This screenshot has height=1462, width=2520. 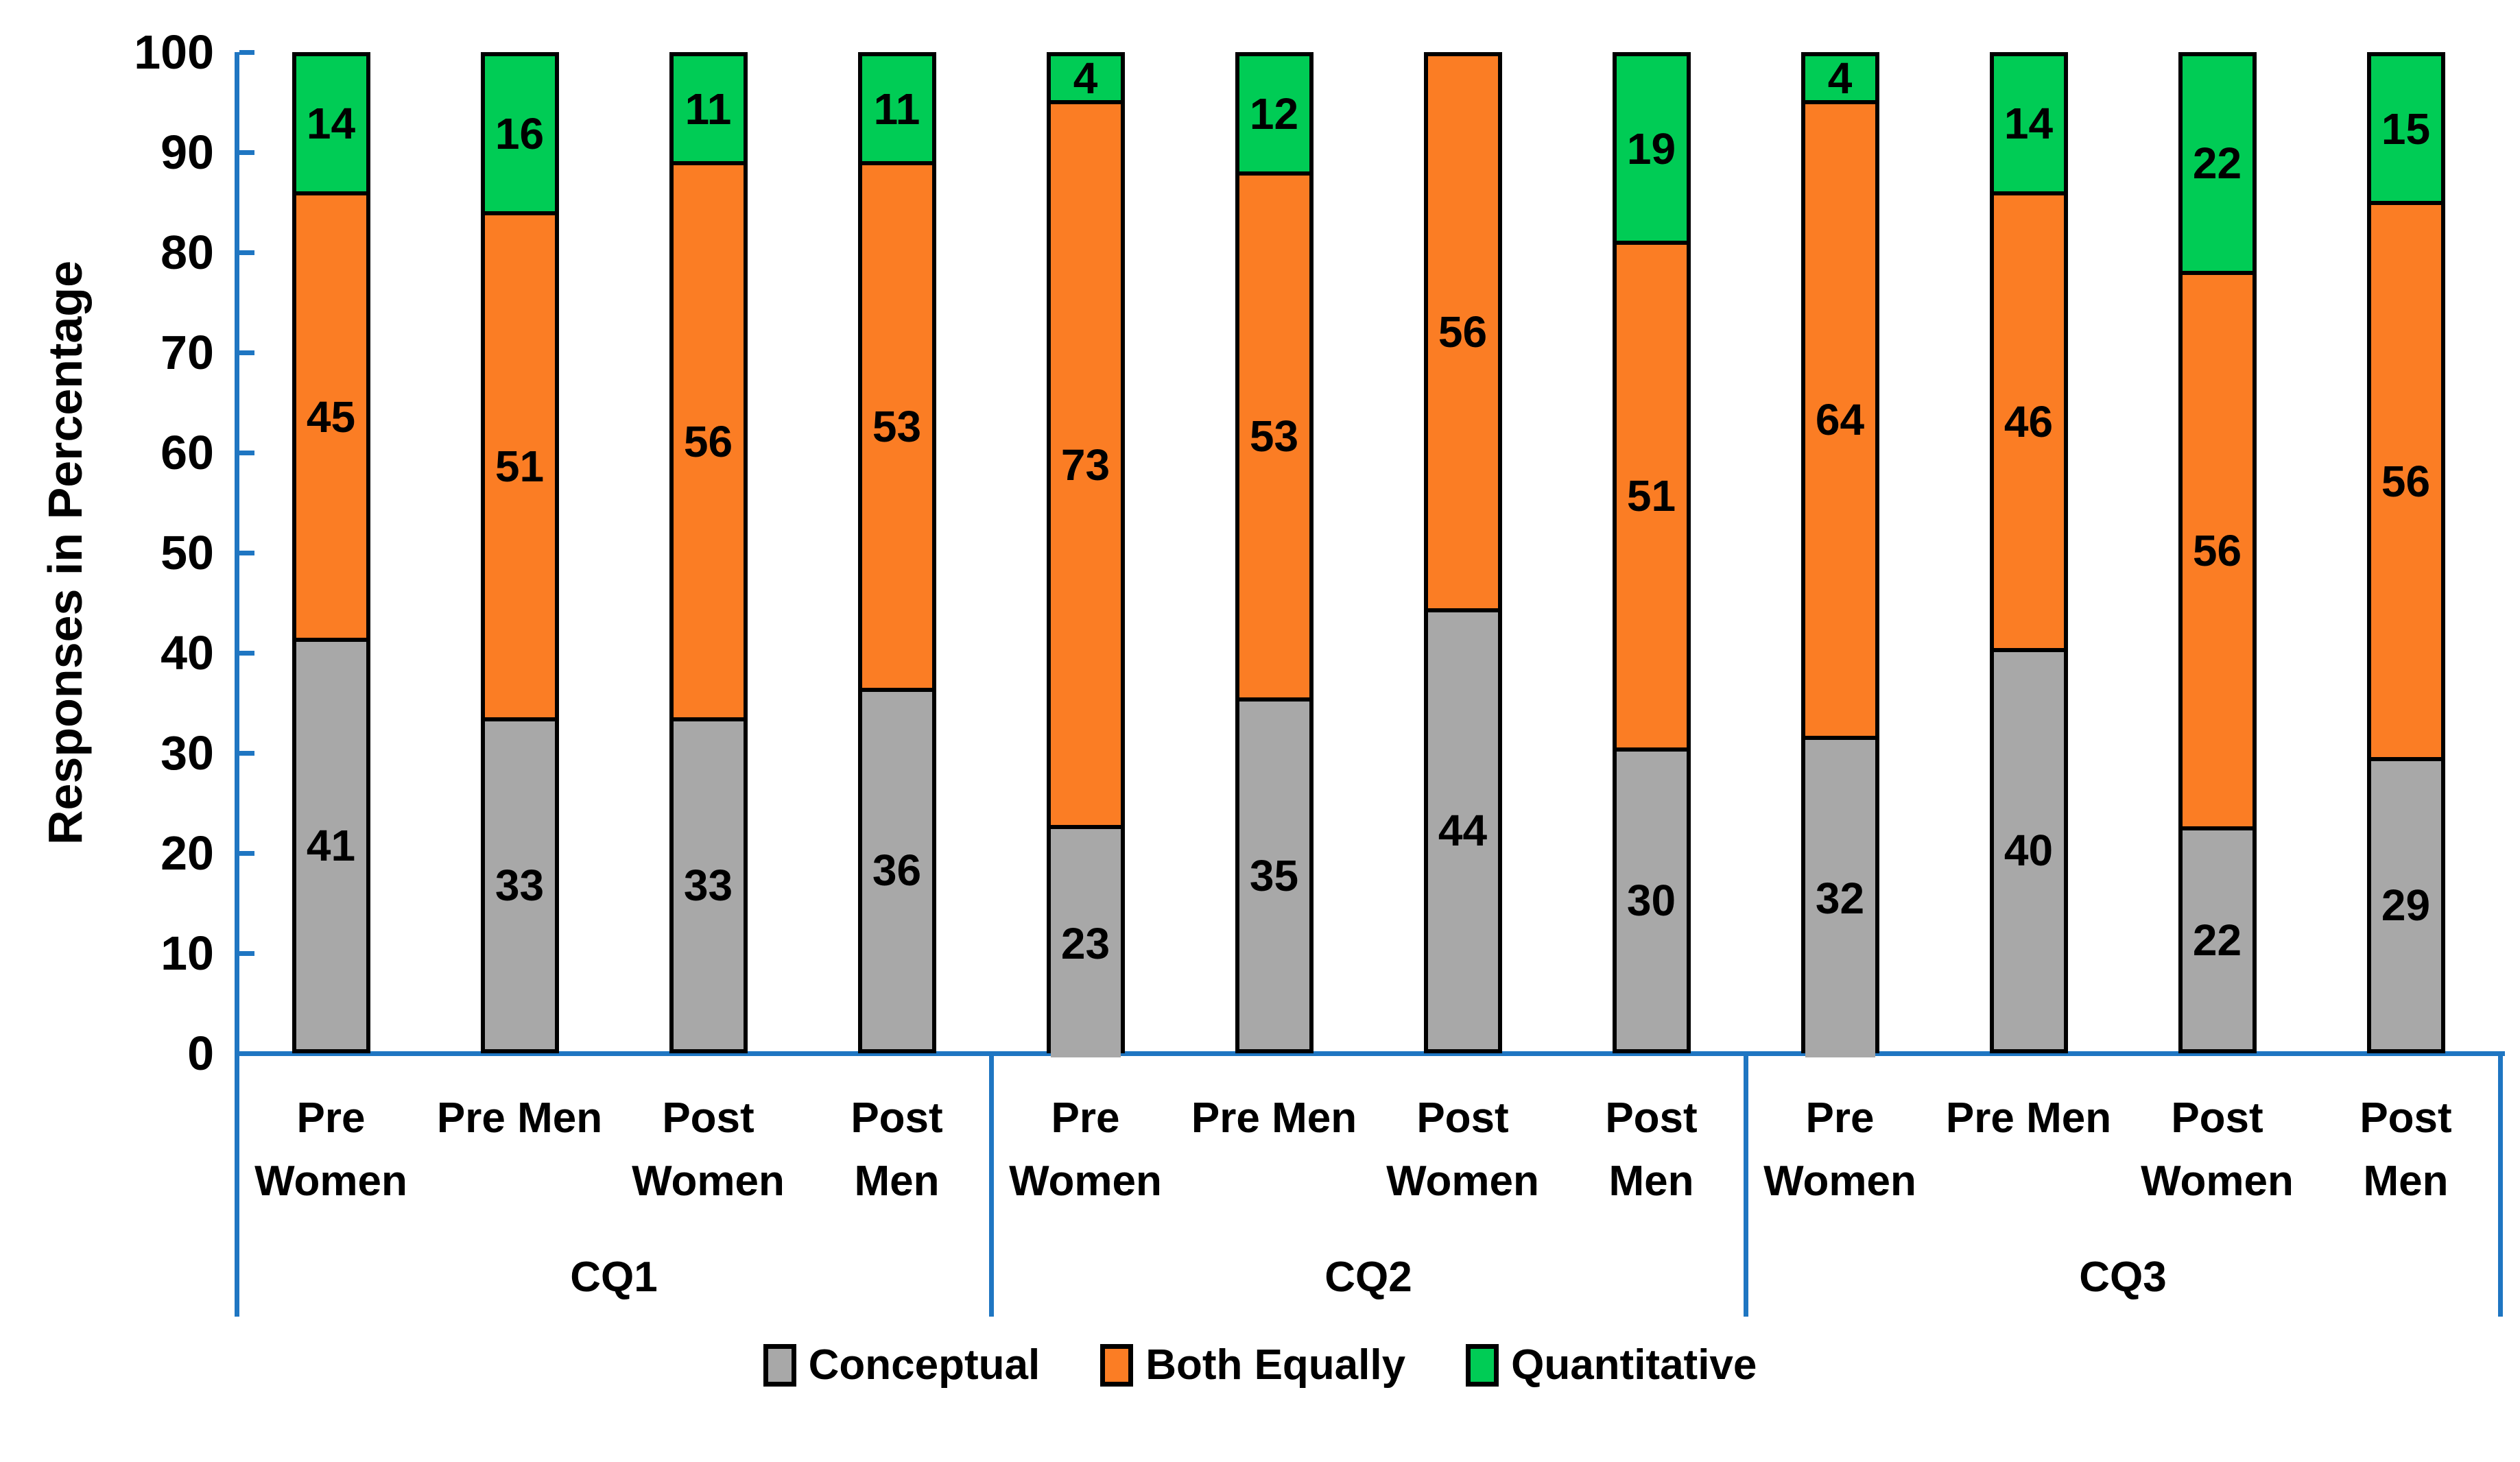 What do you see at coordinates (331, 125) in the screenshot?
I see `bar-segment-quantitative: 14` at bounding box center [331, 125].